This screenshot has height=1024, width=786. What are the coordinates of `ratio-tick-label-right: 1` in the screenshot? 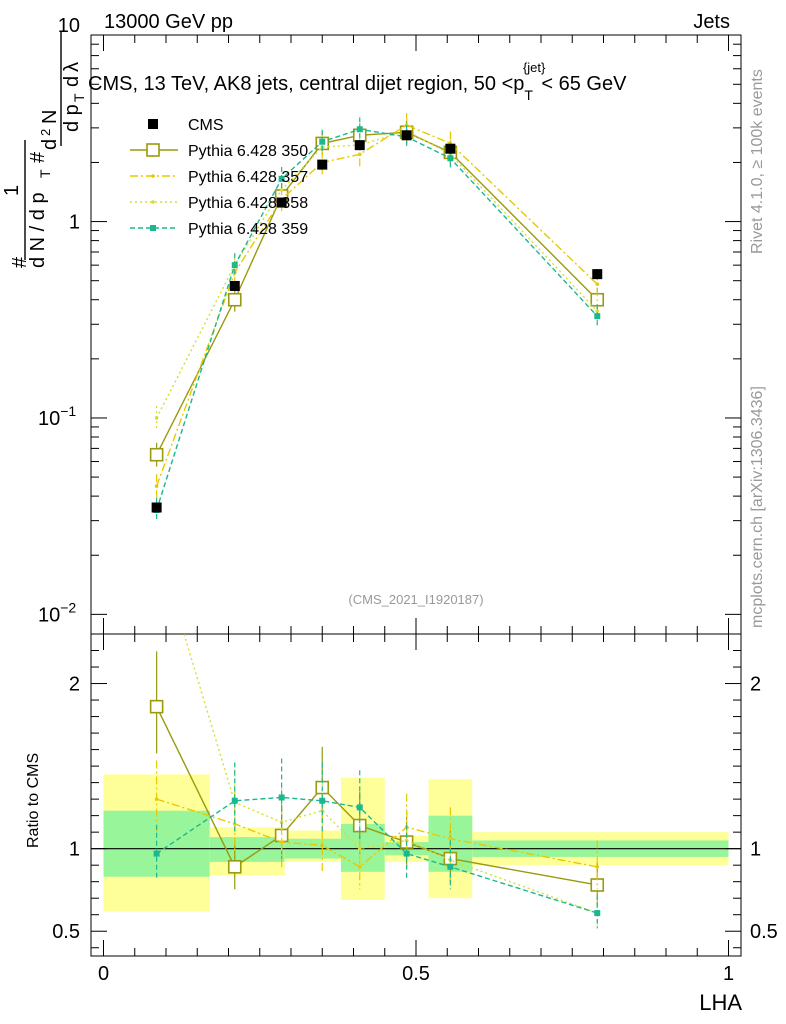 It's located at (755, 850).